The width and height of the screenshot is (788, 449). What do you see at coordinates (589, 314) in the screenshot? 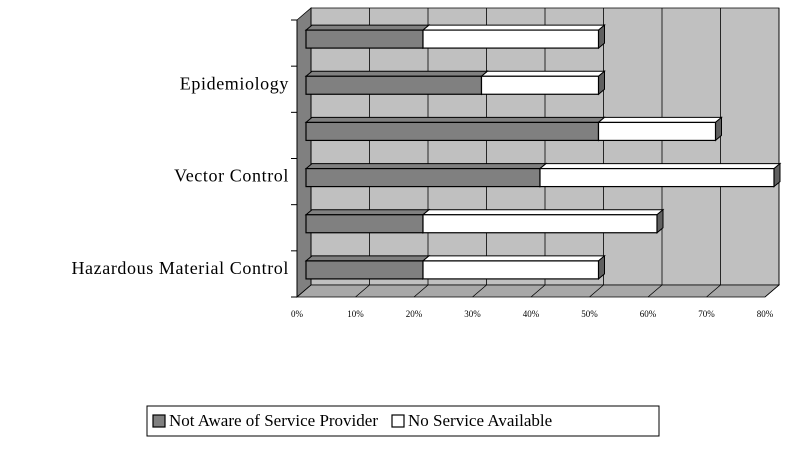
I see `x-tick-label: 50%` at bounding box center [589, 314].